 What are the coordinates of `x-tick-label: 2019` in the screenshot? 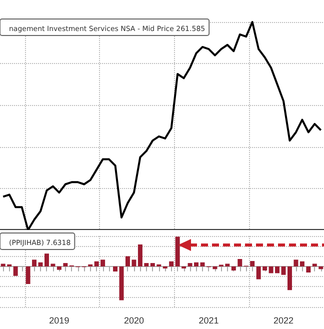 It's located at (59, 321).